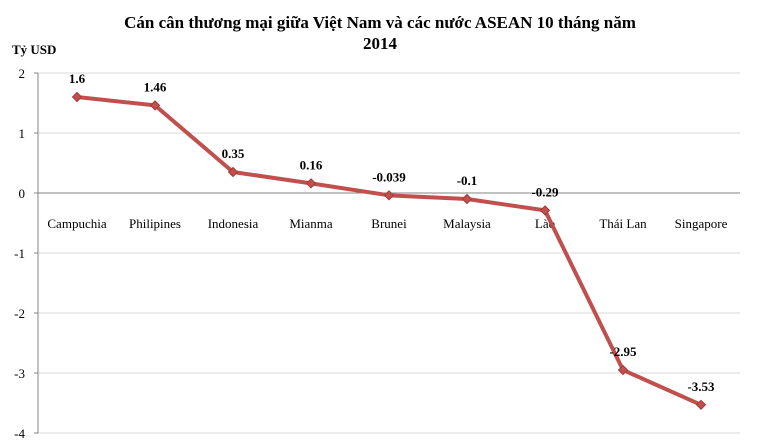 The width and height of the screenshot is (760, 444). What do you see at coordinates (701, 386) in the screenshot?
I see `data-label: -3.53` at bounding box center [701, 386].